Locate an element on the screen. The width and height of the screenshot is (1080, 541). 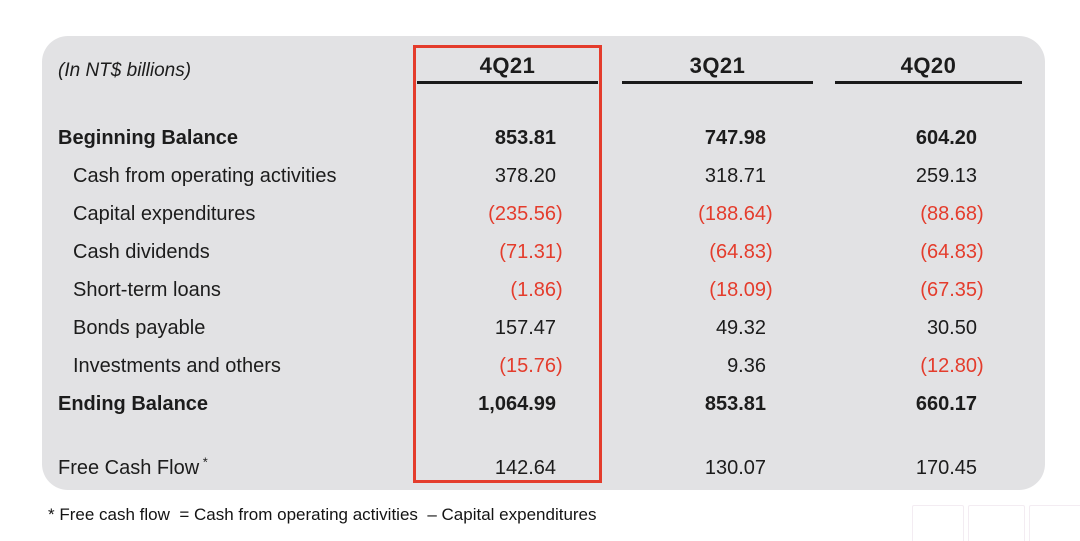
value-number: 130.07 is located at coordinates (735, 468).